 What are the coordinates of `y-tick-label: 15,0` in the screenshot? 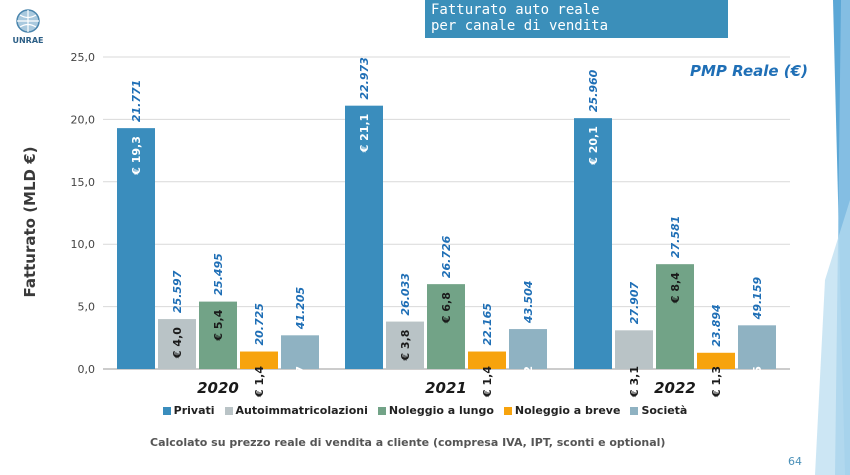 It's located at (83, 182).